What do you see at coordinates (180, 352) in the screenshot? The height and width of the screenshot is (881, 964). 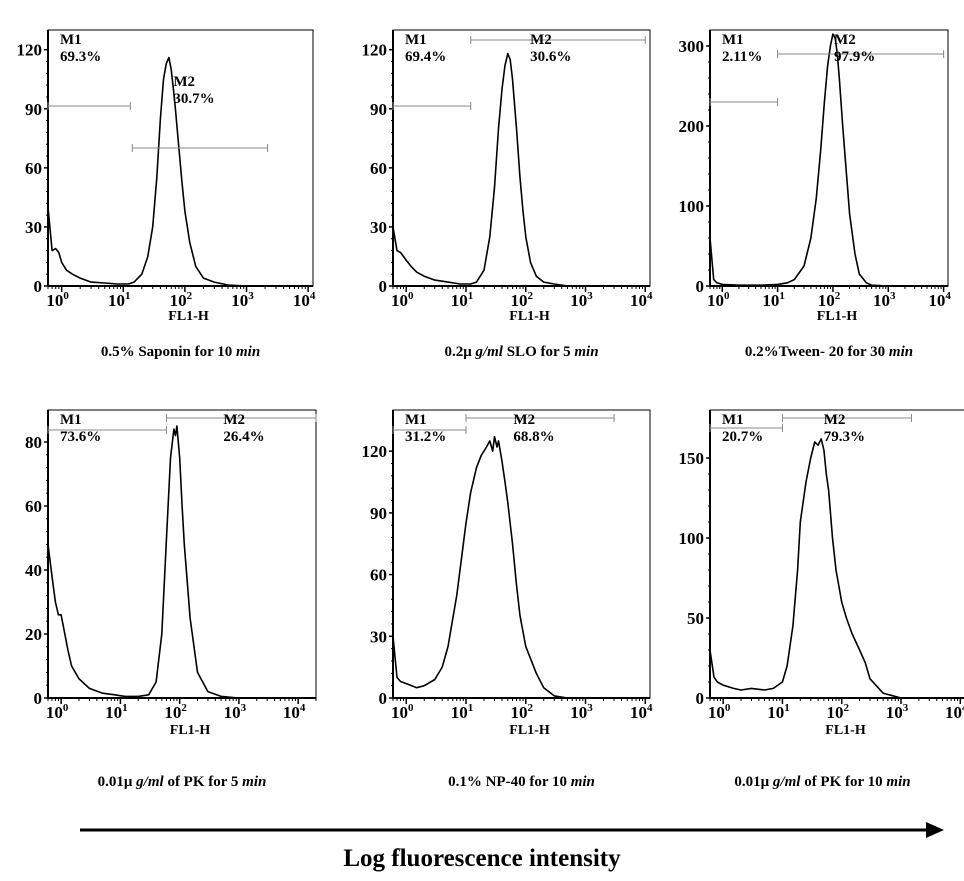 I see `panel-caption: 0.5% Saponin for 10 min` at bounding box center [180, 352].